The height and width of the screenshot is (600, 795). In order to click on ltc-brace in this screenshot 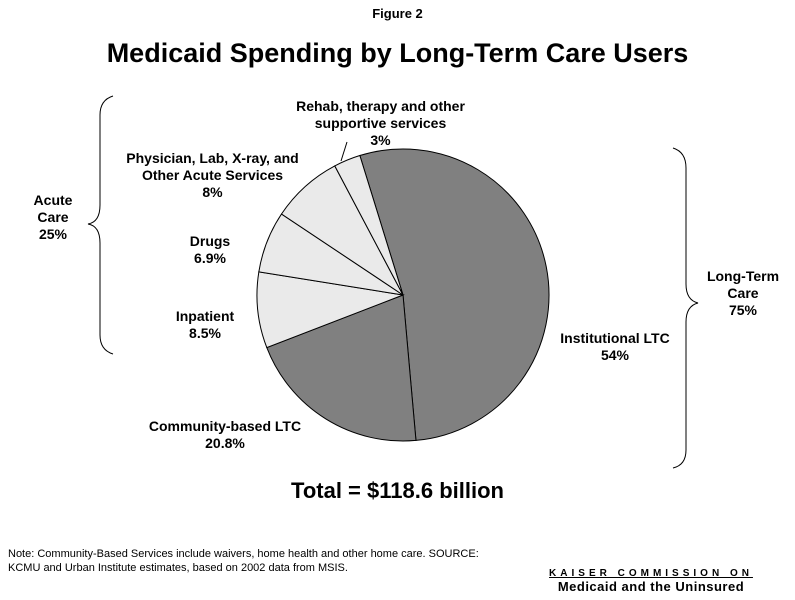, I will do `click(685, 308)`.